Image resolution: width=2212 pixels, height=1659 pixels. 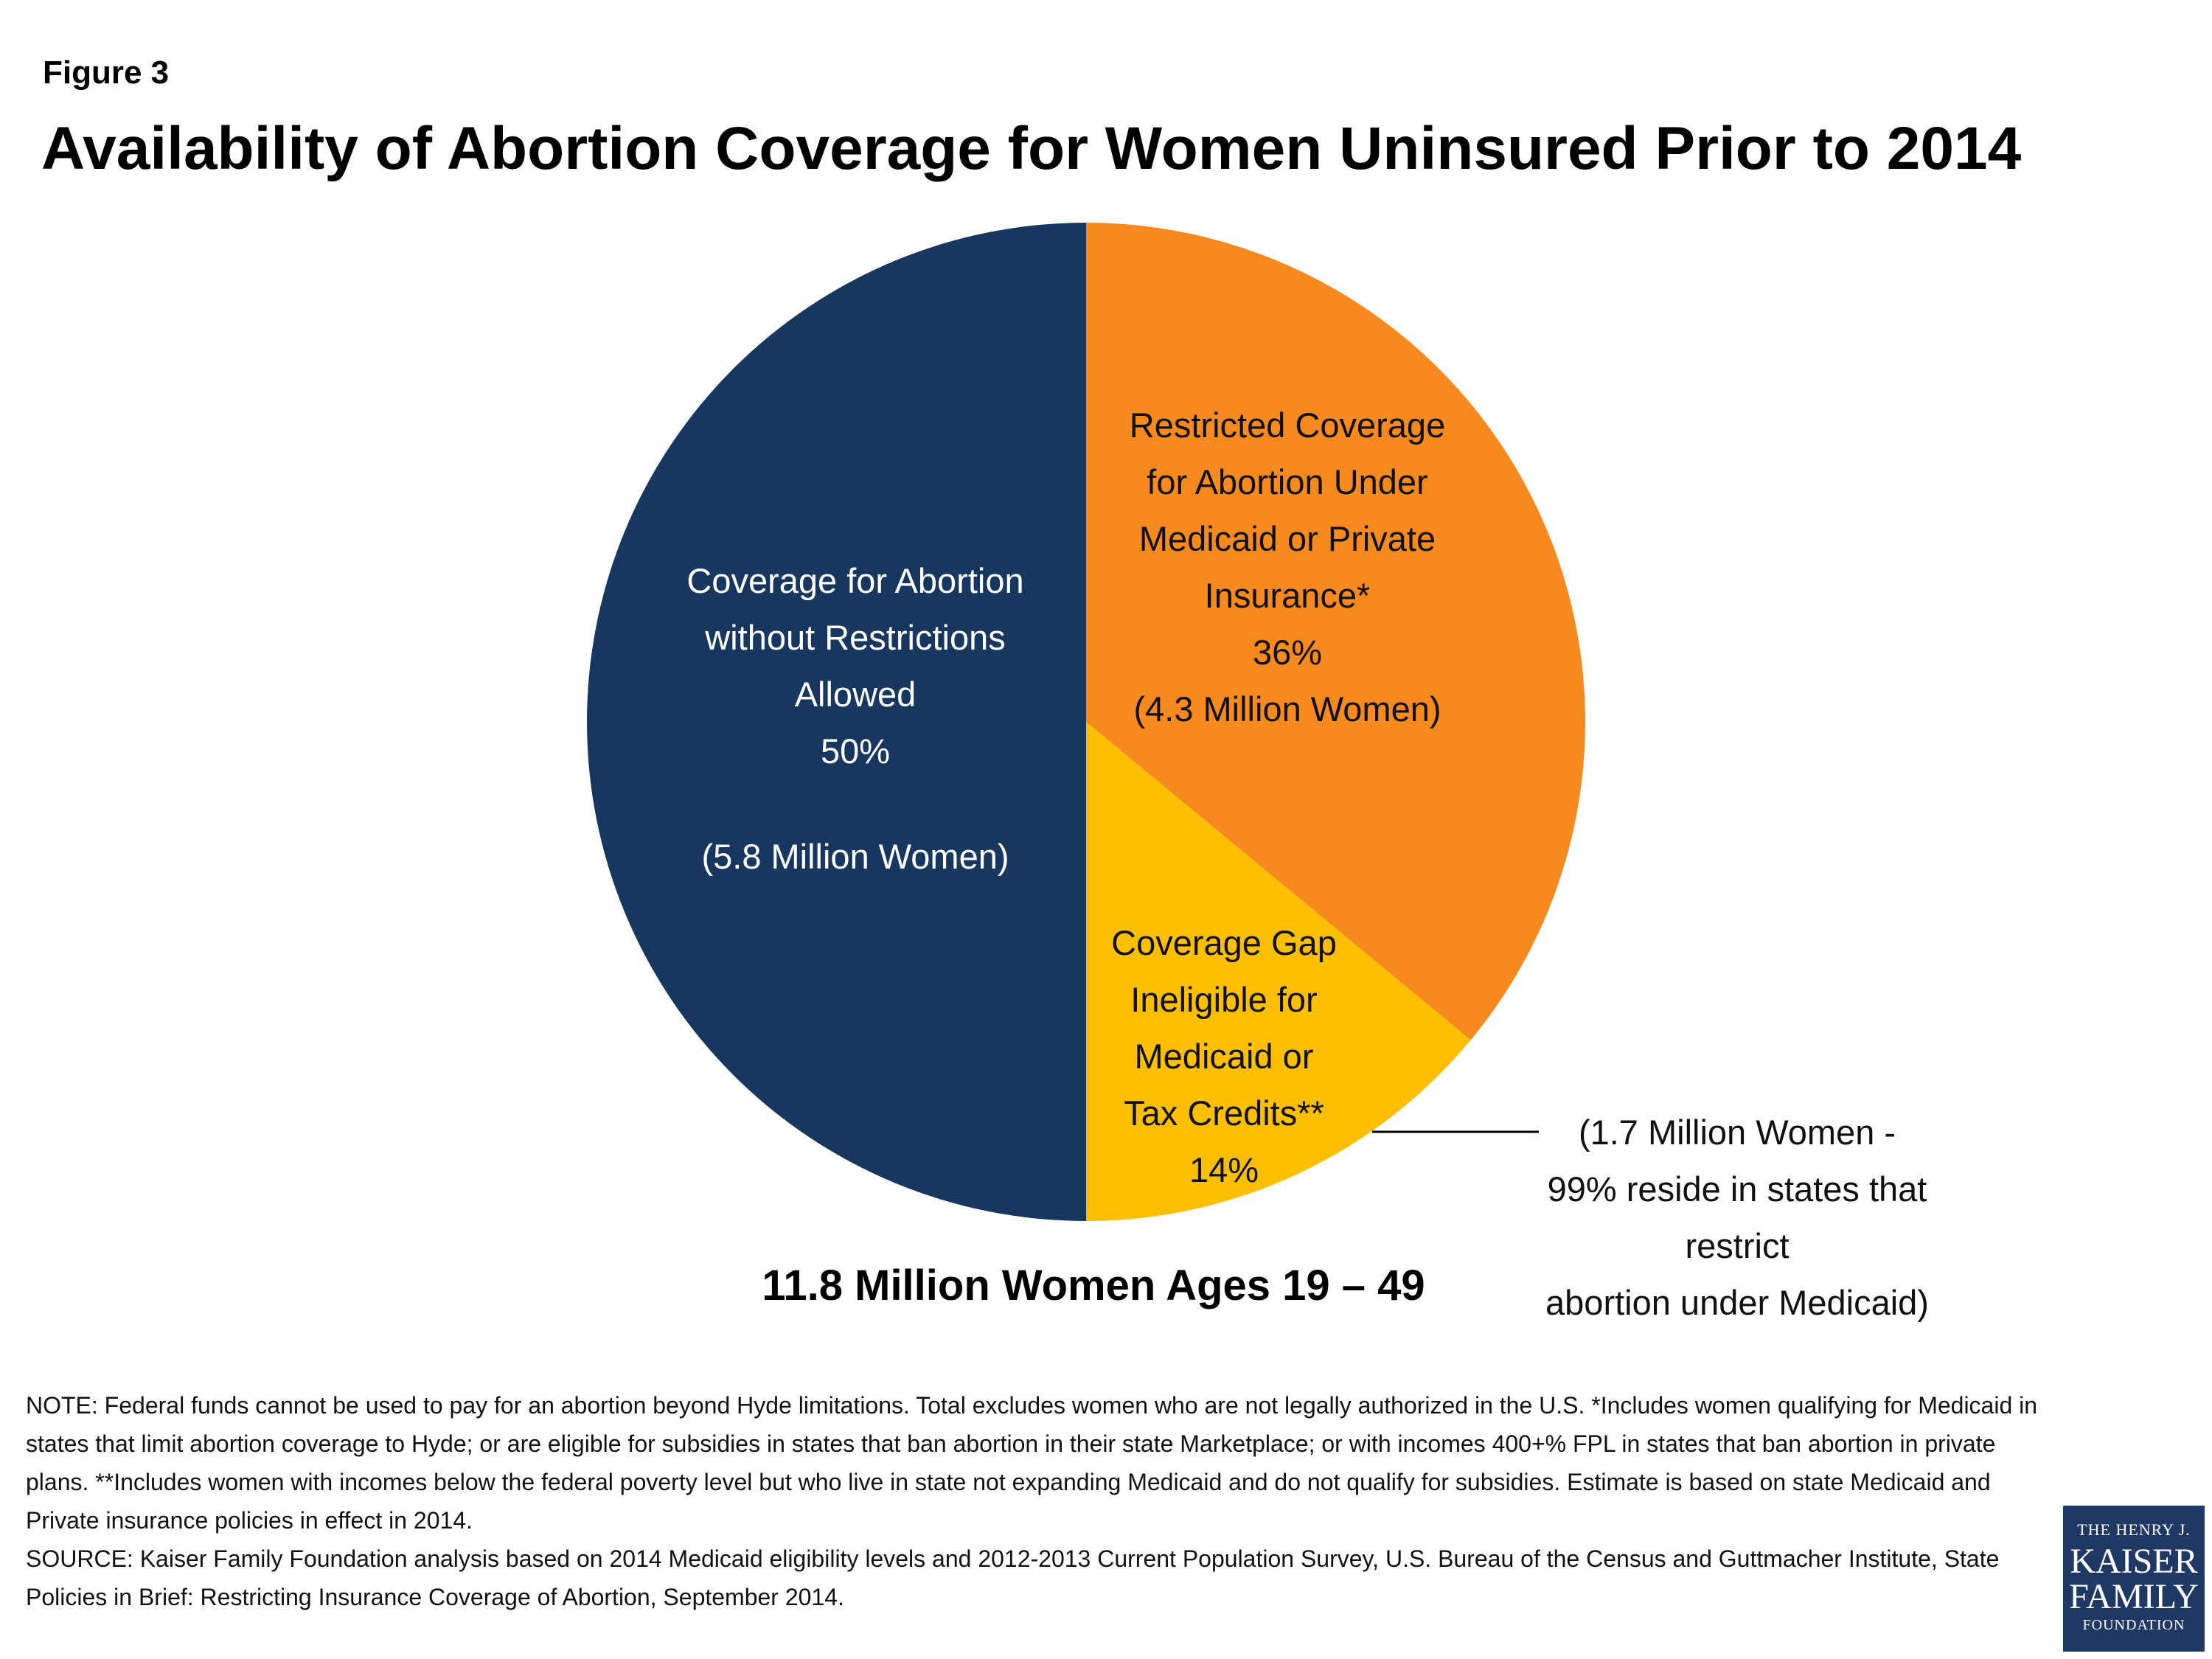 What do you see at coordinates (855, 856) in the screenshot?
I see `count-label: (5.8 Million Women)` at bounding box center [855, 856].